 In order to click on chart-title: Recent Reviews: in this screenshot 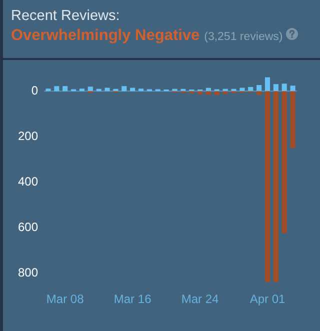, I will do `click(66, 16)`.